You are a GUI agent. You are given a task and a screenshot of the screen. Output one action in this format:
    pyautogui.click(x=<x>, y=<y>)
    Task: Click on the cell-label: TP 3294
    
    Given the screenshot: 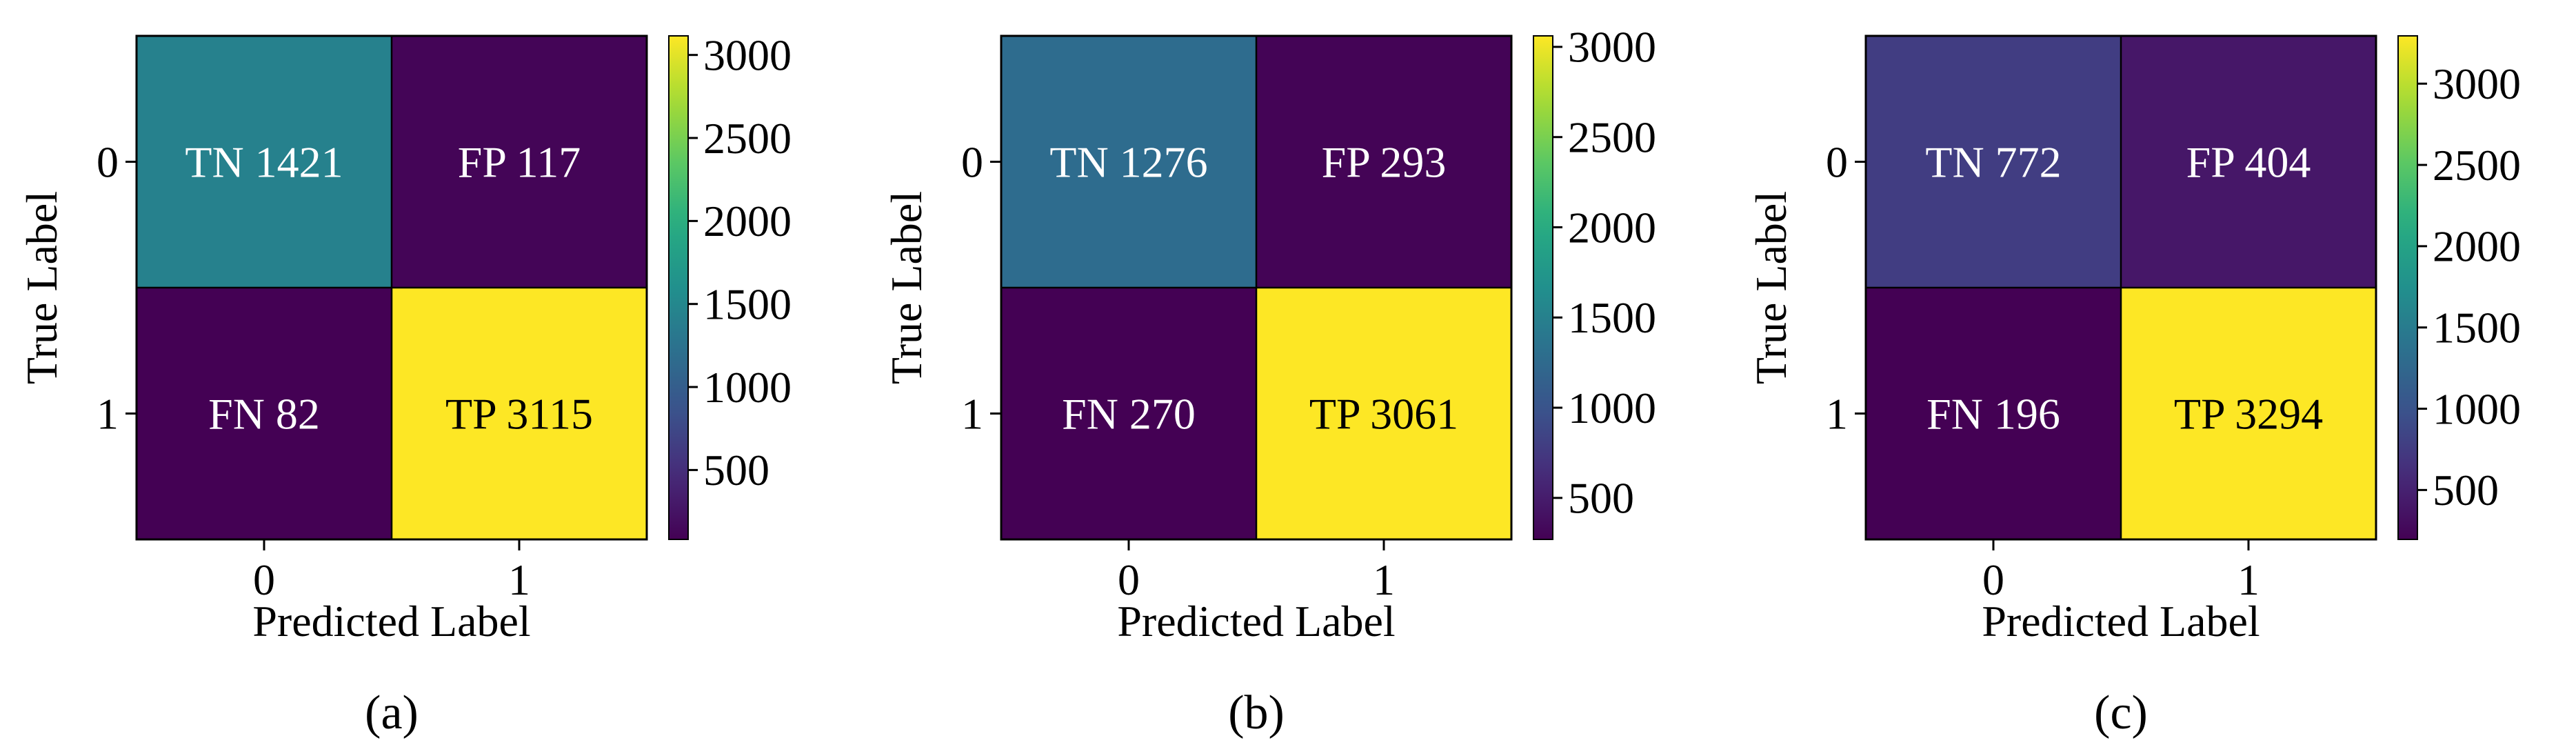 What is the action you would take?
    pyautogui.click(x=2248, y=413)
    